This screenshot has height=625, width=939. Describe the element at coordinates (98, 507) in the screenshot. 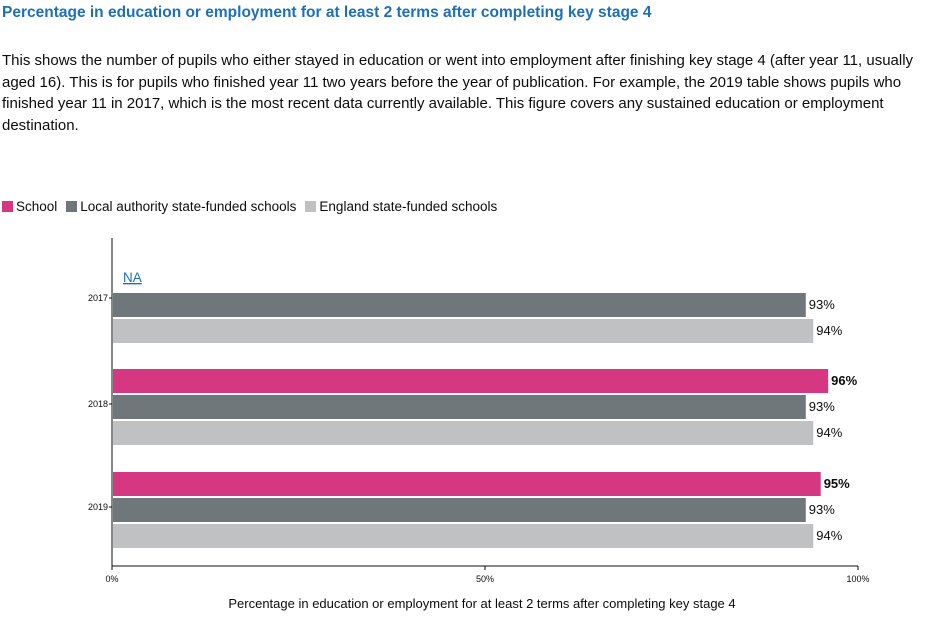

I see `y-tick-label: 2019` at that location.